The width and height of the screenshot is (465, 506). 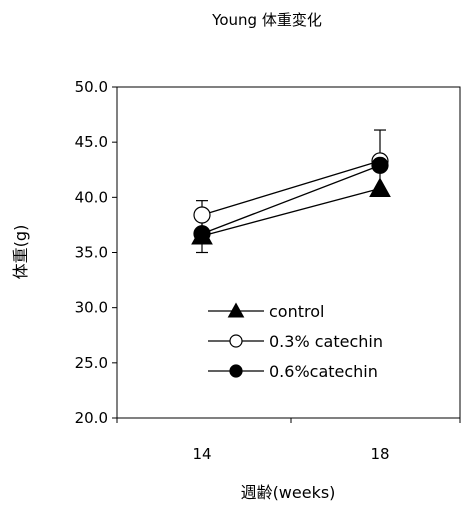 I want to click on y-tick-label: 25.0, so click(x=91, y=363).